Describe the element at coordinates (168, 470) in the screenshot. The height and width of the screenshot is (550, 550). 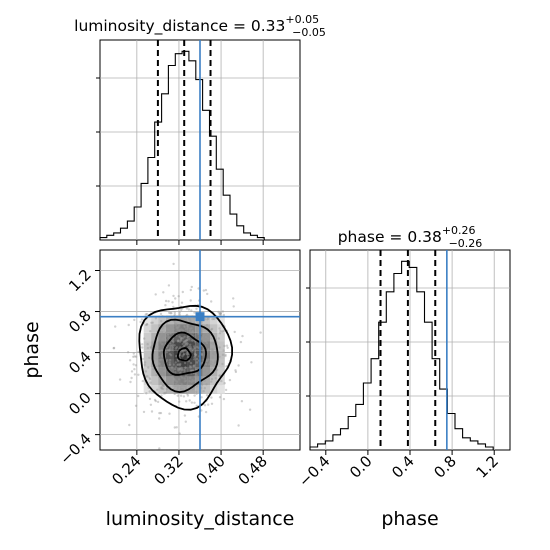
I see `x-tick-label: 0.32` at that location.